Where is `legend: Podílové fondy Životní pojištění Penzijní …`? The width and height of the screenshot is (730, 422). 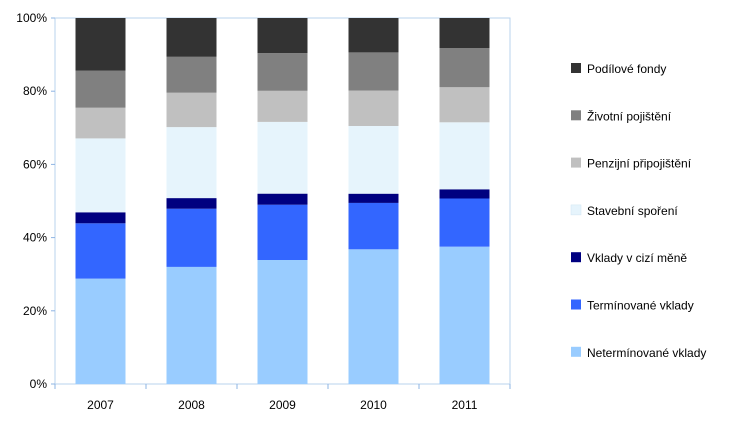
legend: Podílové fondy Životní pojištění Penzijní … is located at coordinates (638, 211).